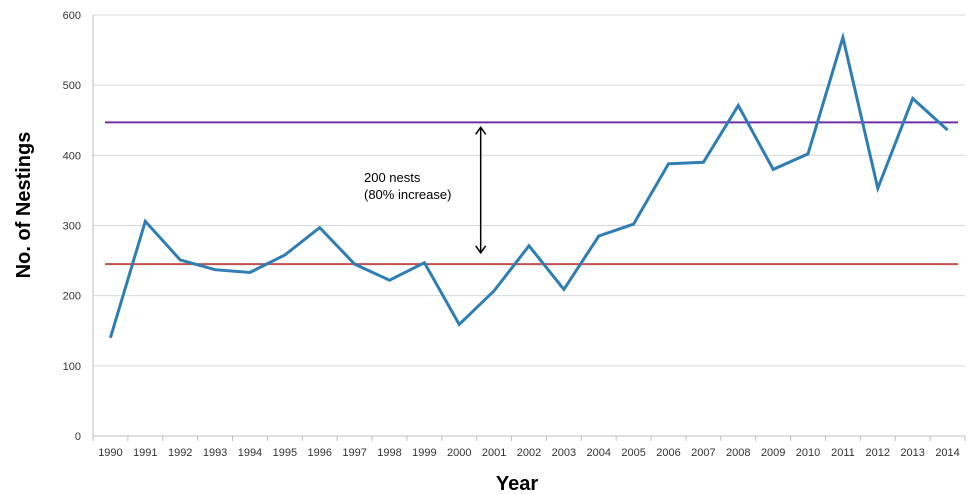  Describe the element at coordinates (599, 453) in the screenshot. I see `x-tick-label: 2004` at that location.